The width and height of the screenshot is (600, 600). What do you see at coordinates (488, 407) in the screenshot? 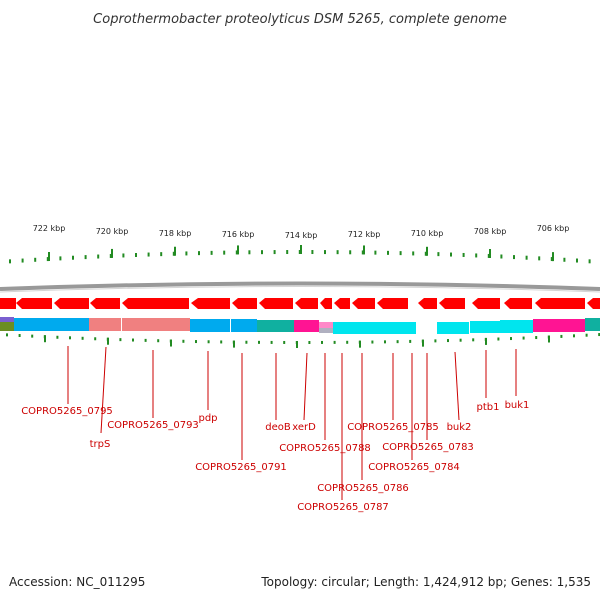
I see `gene-label: ptb1` at bounding box center [488, 407].